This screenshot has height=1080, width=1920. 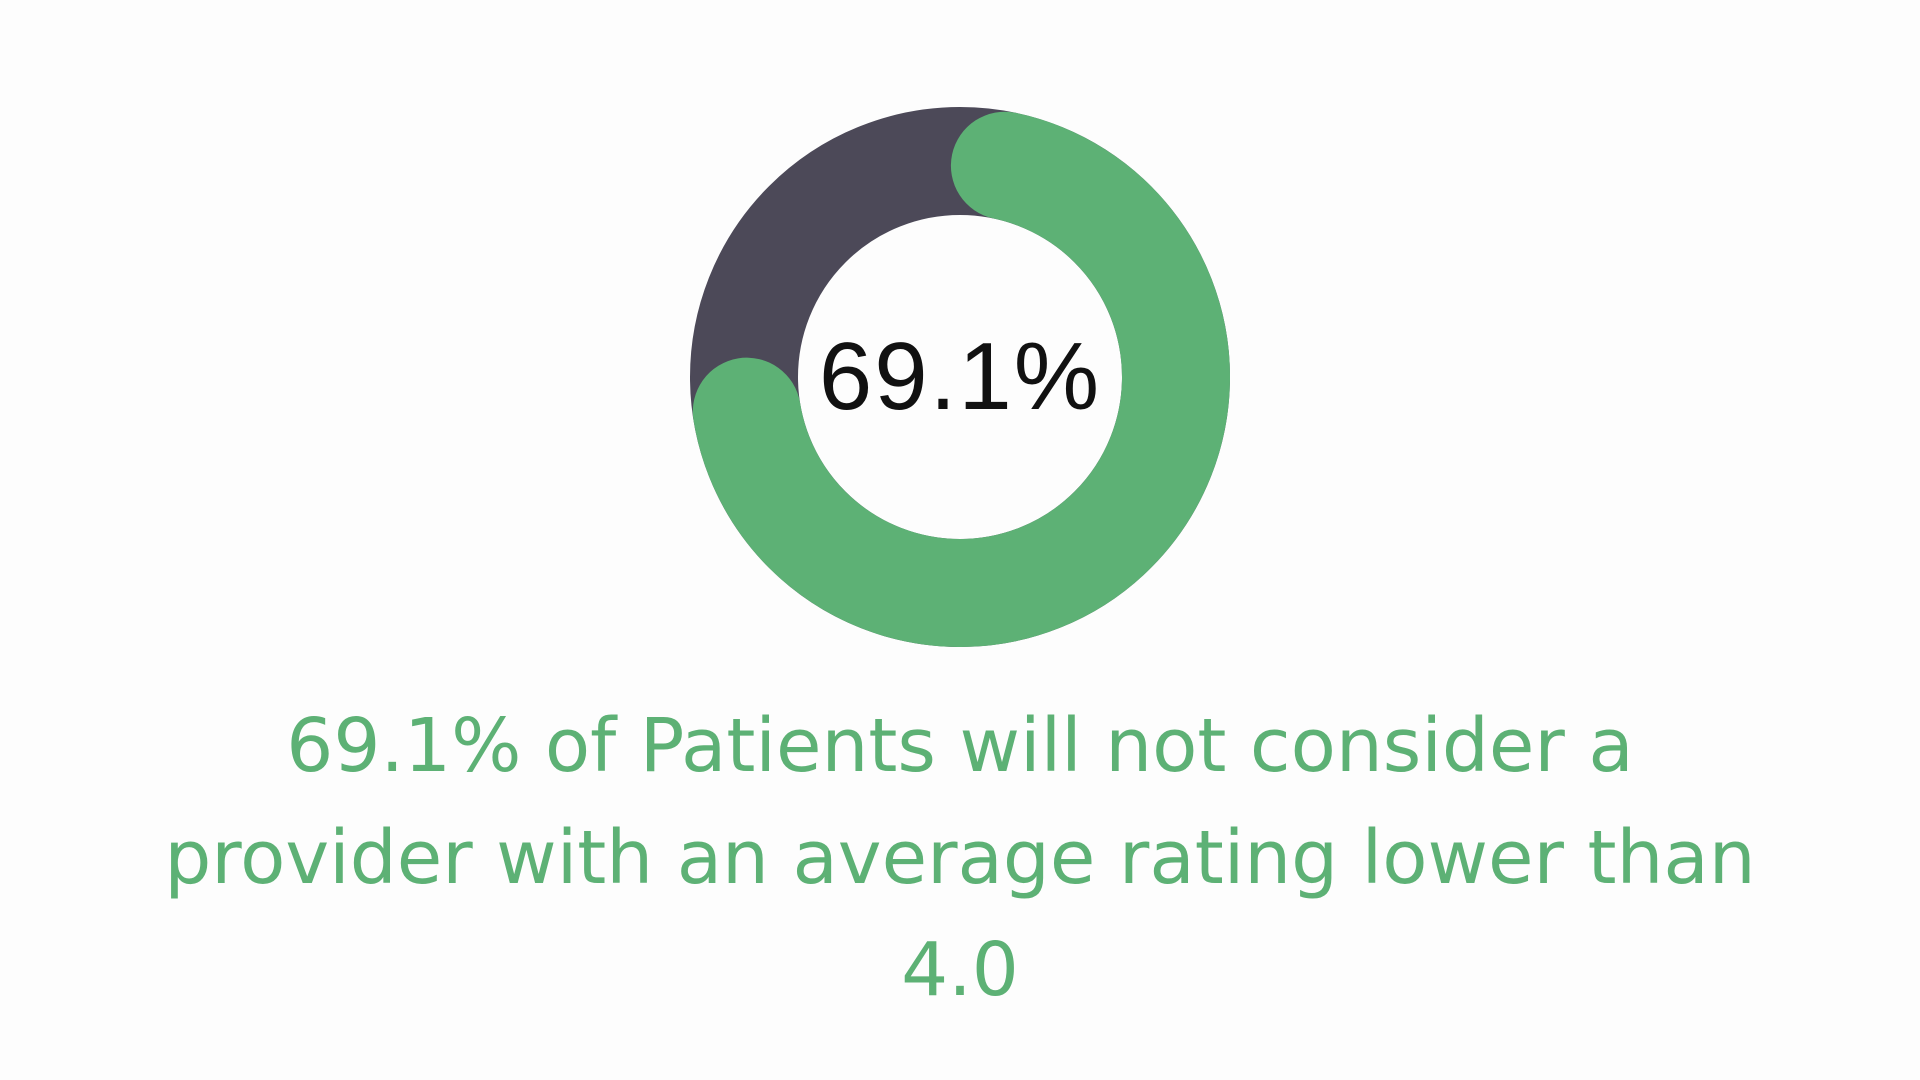 I want to click on donut-svg, so click(x=960, y=377).